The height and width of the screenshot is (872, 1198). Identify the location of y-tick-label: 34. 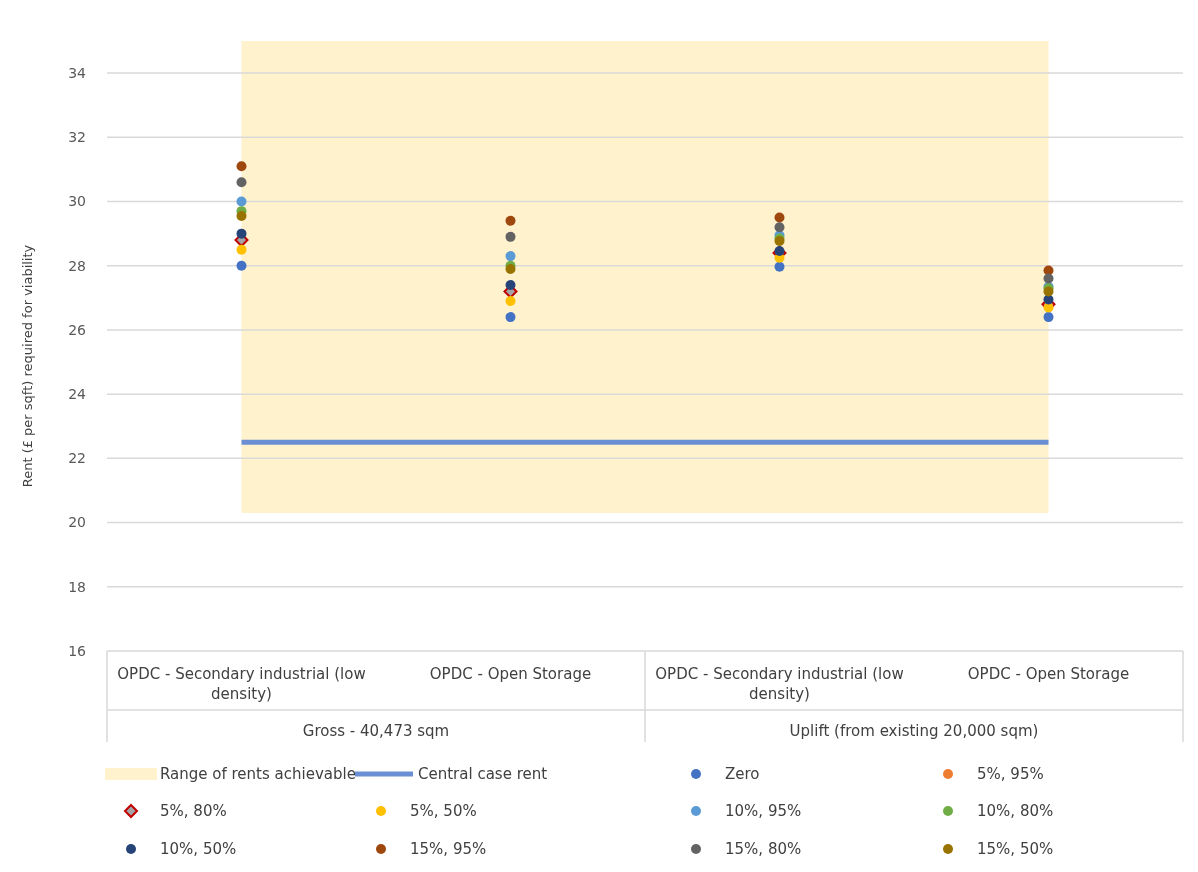
(77, 73).